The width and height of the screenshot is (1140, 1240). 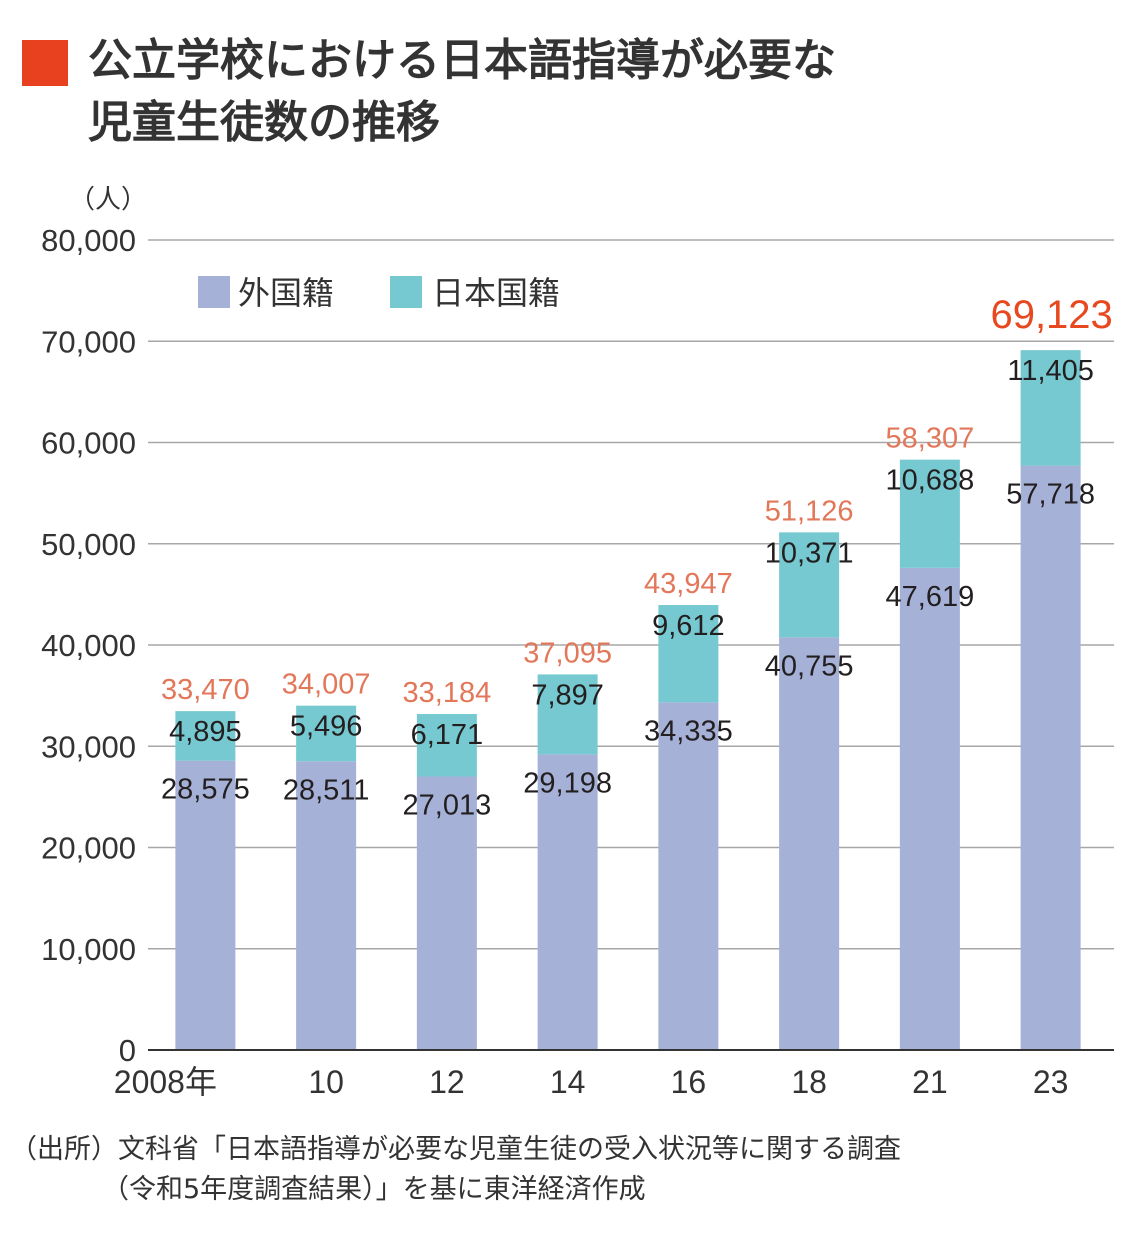 I want to click on y-tick-label: 0, so click(x=127, y=1050).